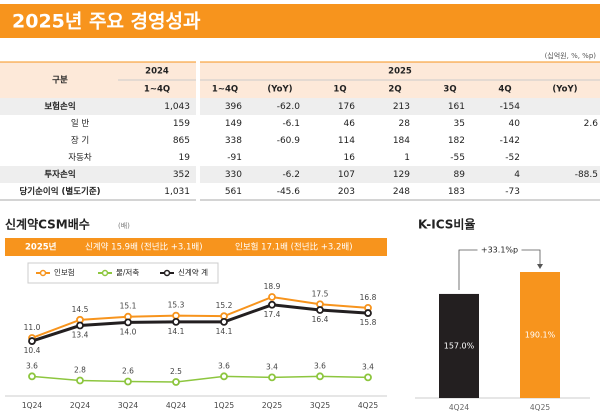 This screenshot has width=600, height=417. What do you see at coordinates (64, 272) in the screenshot?
I see `legend-label: 인보험` at bounding box center [64, 272].